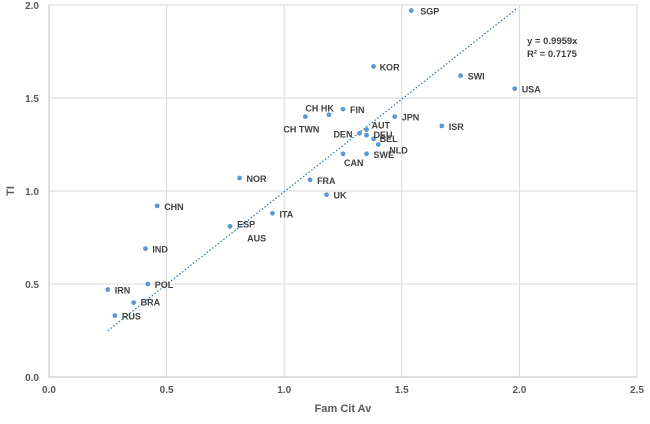  What do you see at coordinates (429, 12) in the screenshot?
I see `point-label: SGP` at bounding box center [429, 12].